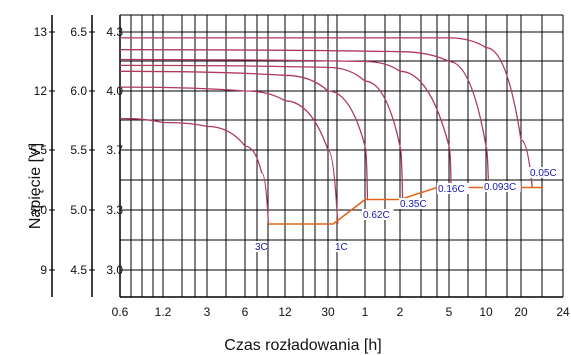 The width and height of the screenshot is (571, 355). Describe the element at coordinates (114, 150) in the screenshot. I see `y-tick-label-4v: 3.7` at that location.